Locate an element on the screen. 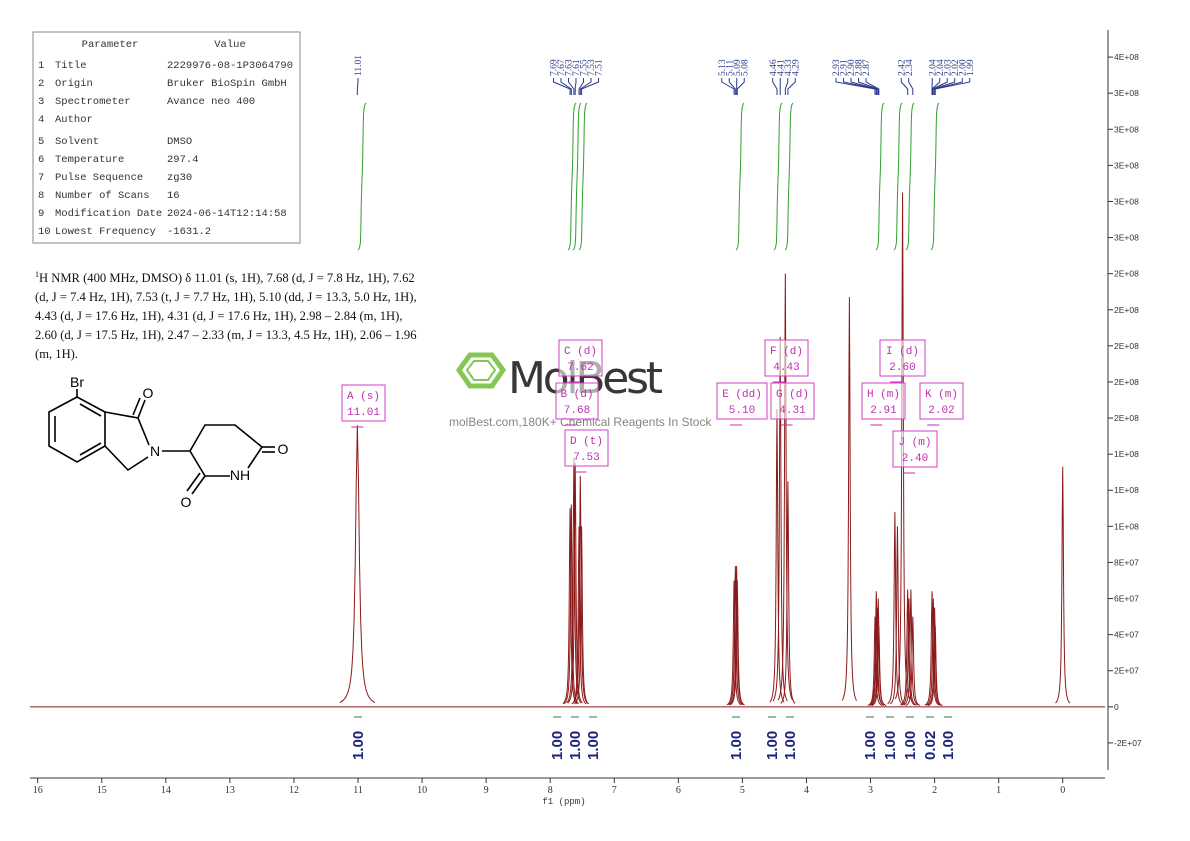 Image resolution: width=1190 pixels, height=841 pixels. row-number: 1 is located at coordinates (41, 66).